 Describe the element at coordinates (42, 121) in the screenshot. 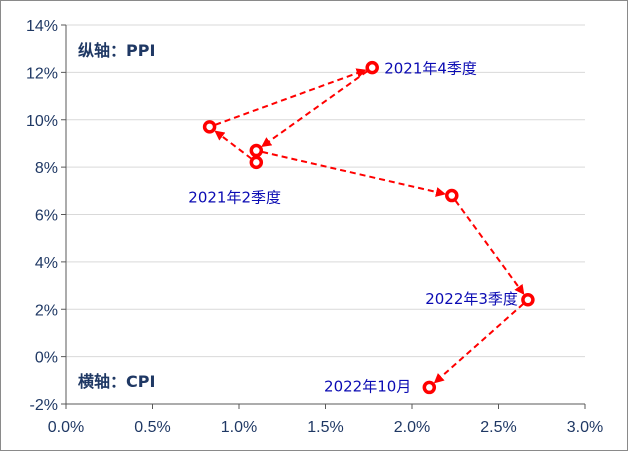

I see `y-tick-label: 10%` at that location.